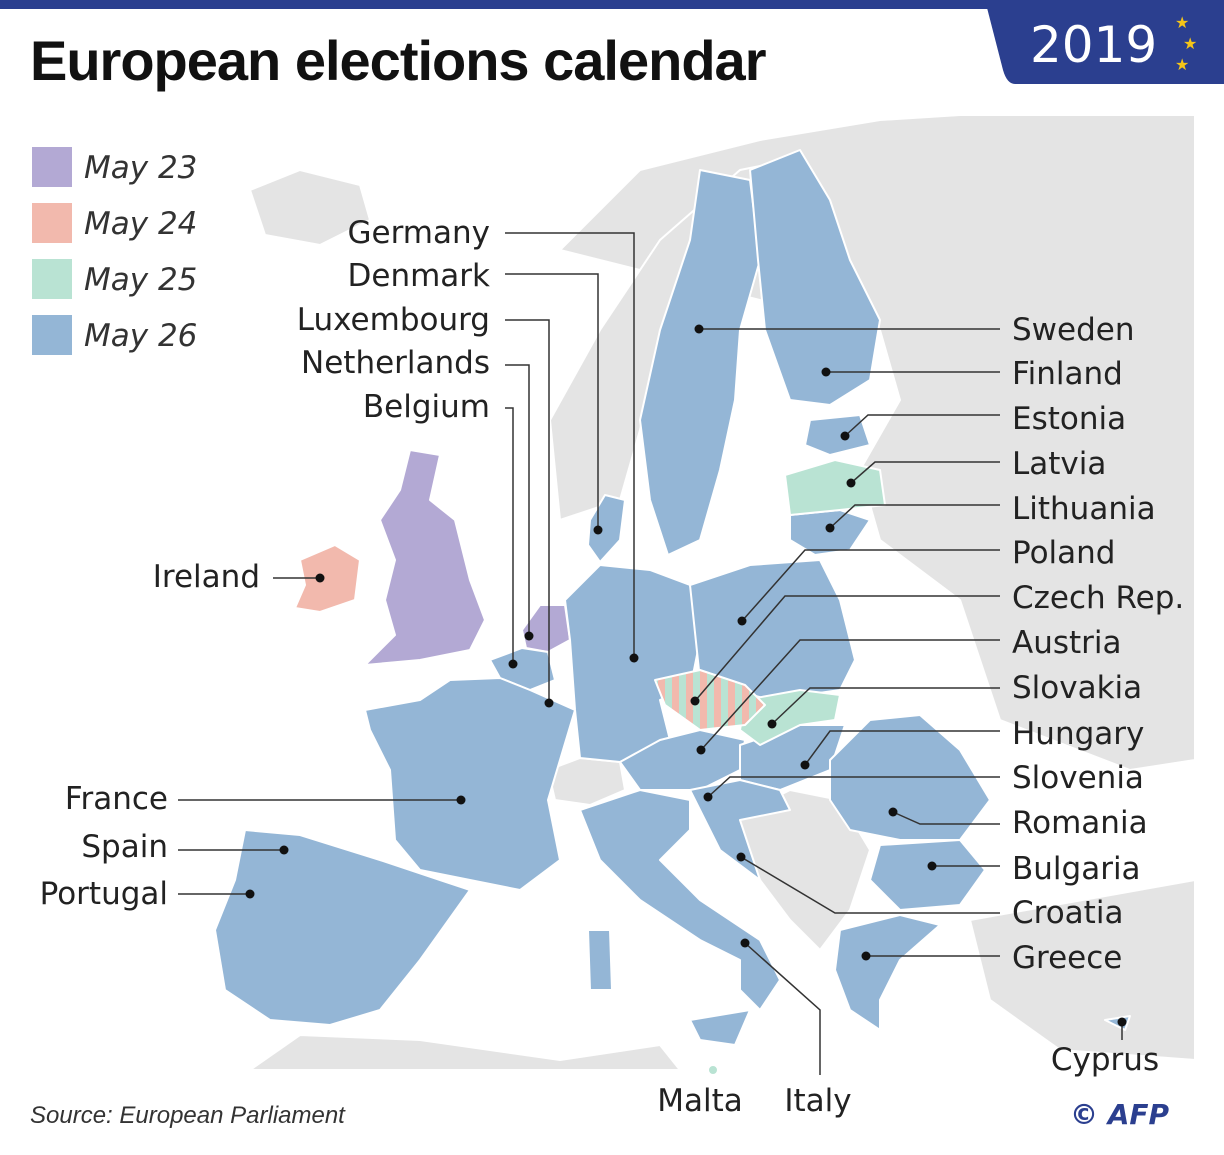 The height and width of the screenshot is (1155, 1224). I want to click on marker-portugal, so click(250, 894).